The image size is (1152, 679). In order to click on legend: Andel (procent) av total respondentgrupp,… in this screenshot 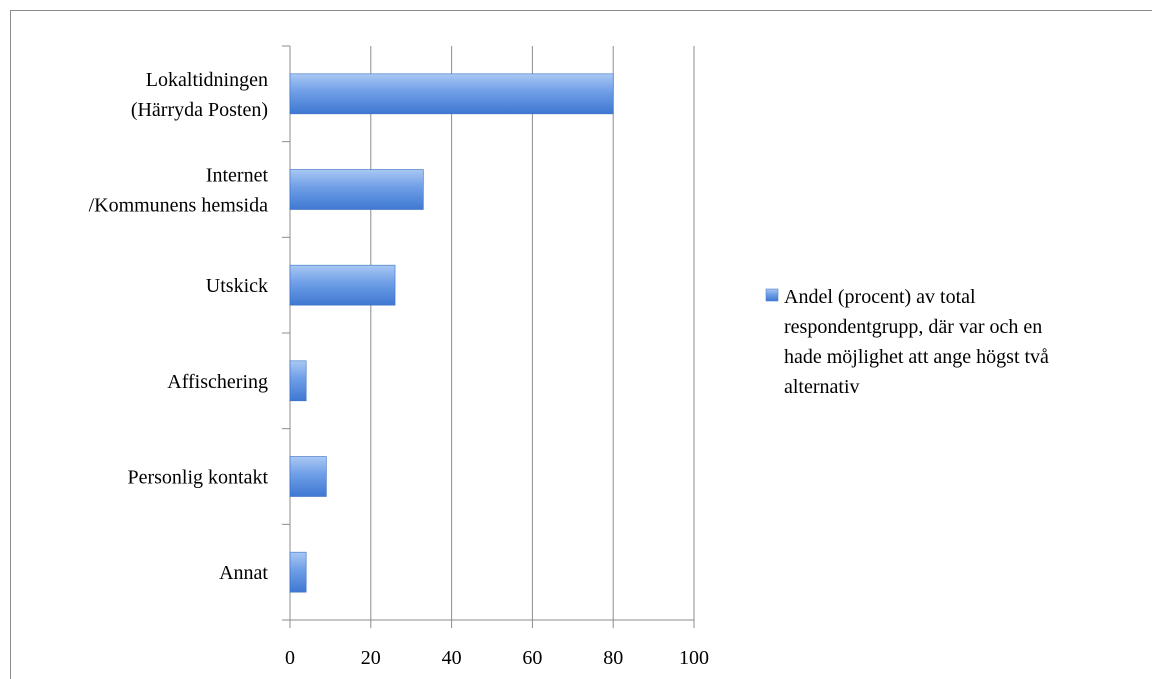, I will do `click(907, 342)`.